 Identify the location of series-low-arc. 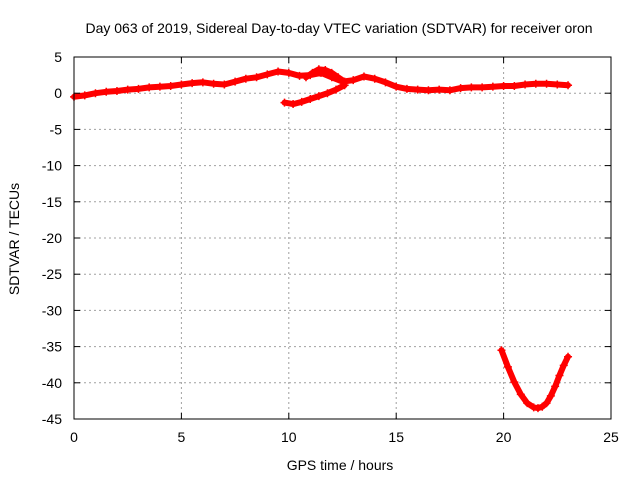
(534, 379).